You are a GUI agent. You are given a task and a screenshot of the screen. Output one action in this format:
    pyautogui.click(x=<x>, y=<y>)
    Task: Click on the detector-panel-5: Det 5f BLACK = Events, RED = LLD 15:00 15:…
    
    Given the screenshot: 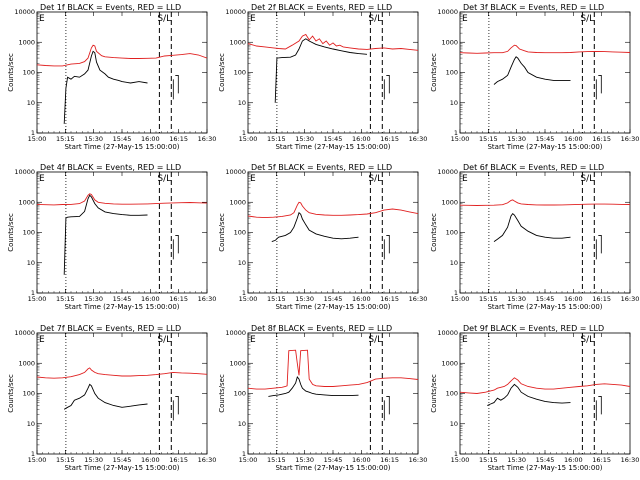 What is the action you would take?
    pyautogui.click(x=322, y=237)
    